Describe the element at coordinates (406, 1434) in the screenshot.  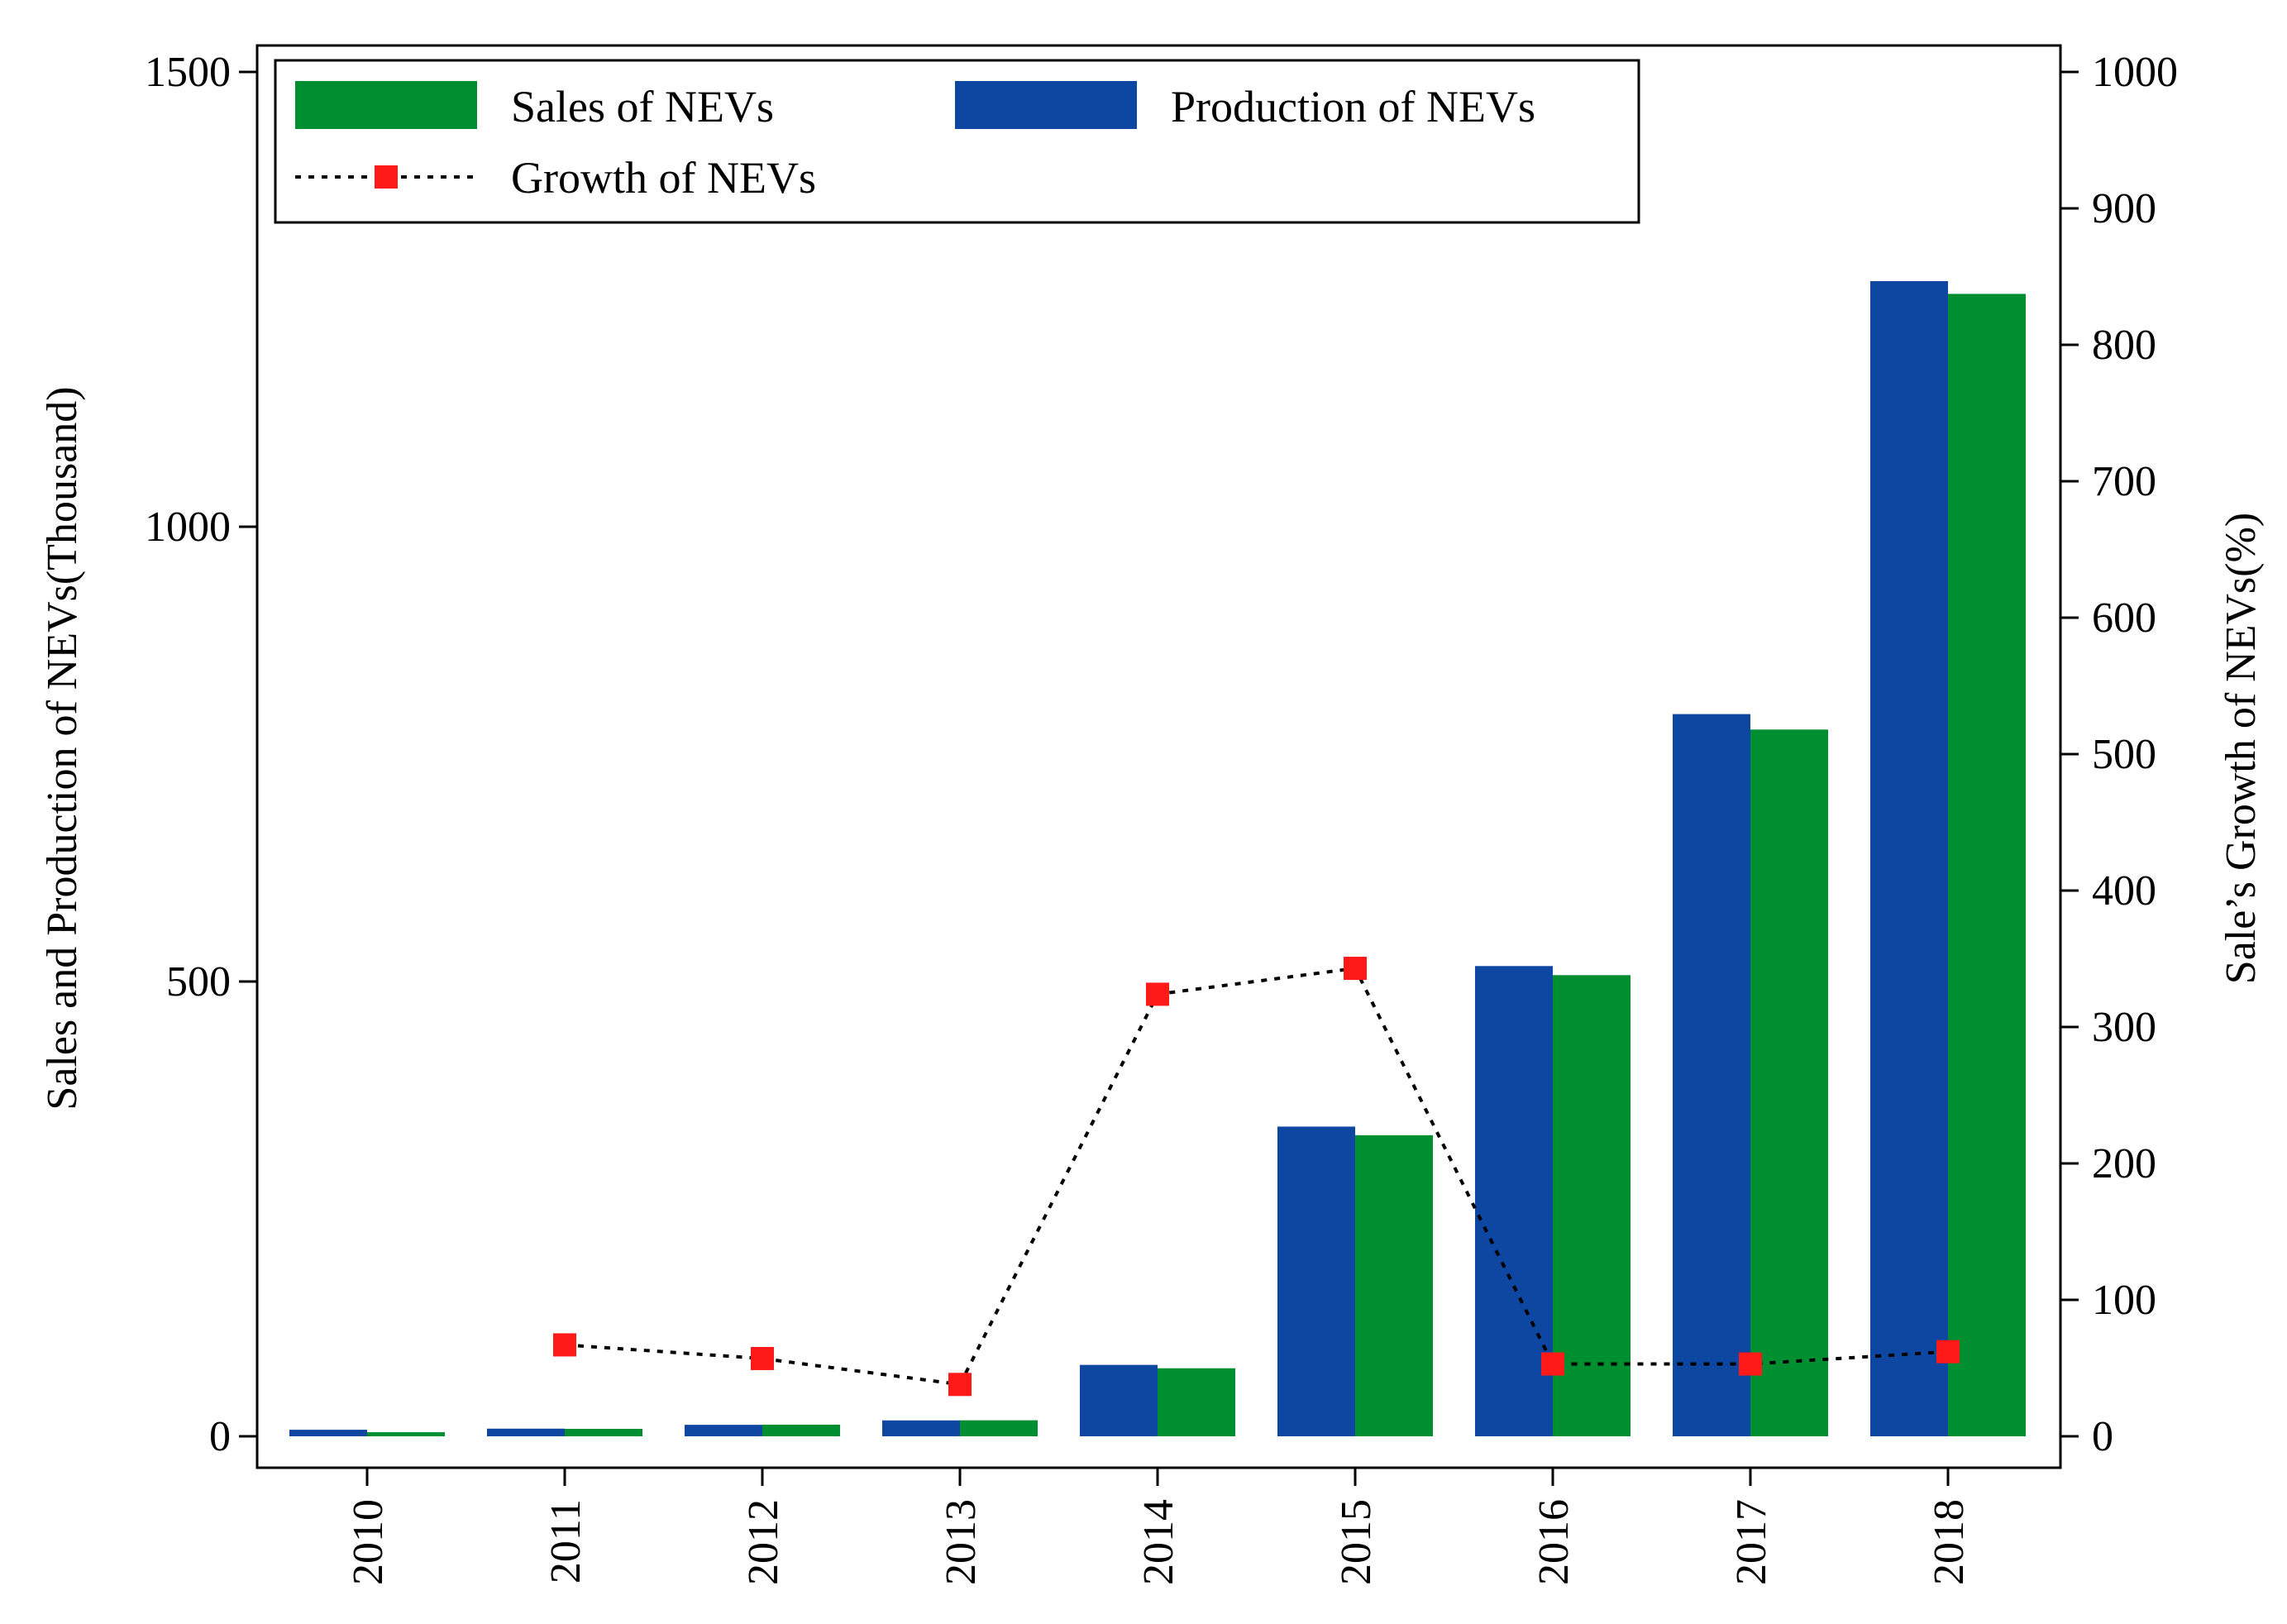
I see `sales-bar-2010` at that location.